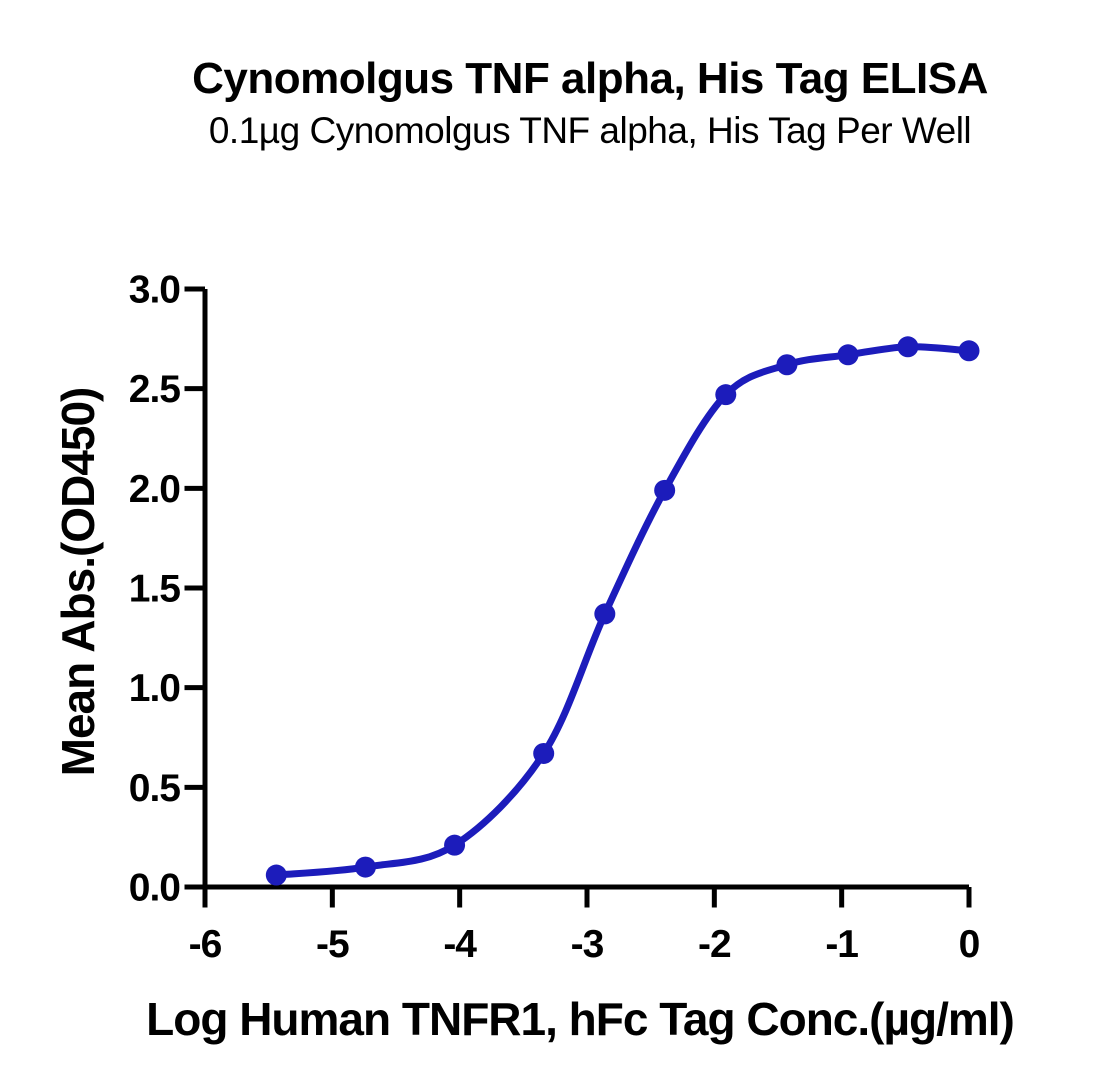  Describe the element at coordinates (155, 489) in the screenshot. I see `y-tick-label: 2.0` at that location.